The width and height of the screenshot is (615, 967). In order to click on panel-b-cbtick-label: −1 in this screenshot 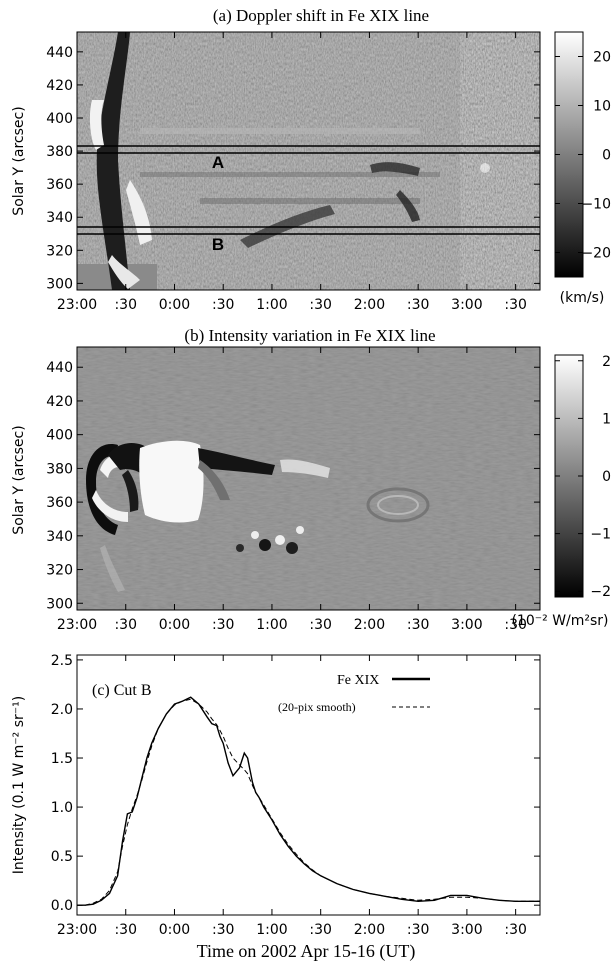, I will do `click(600, 535)`.